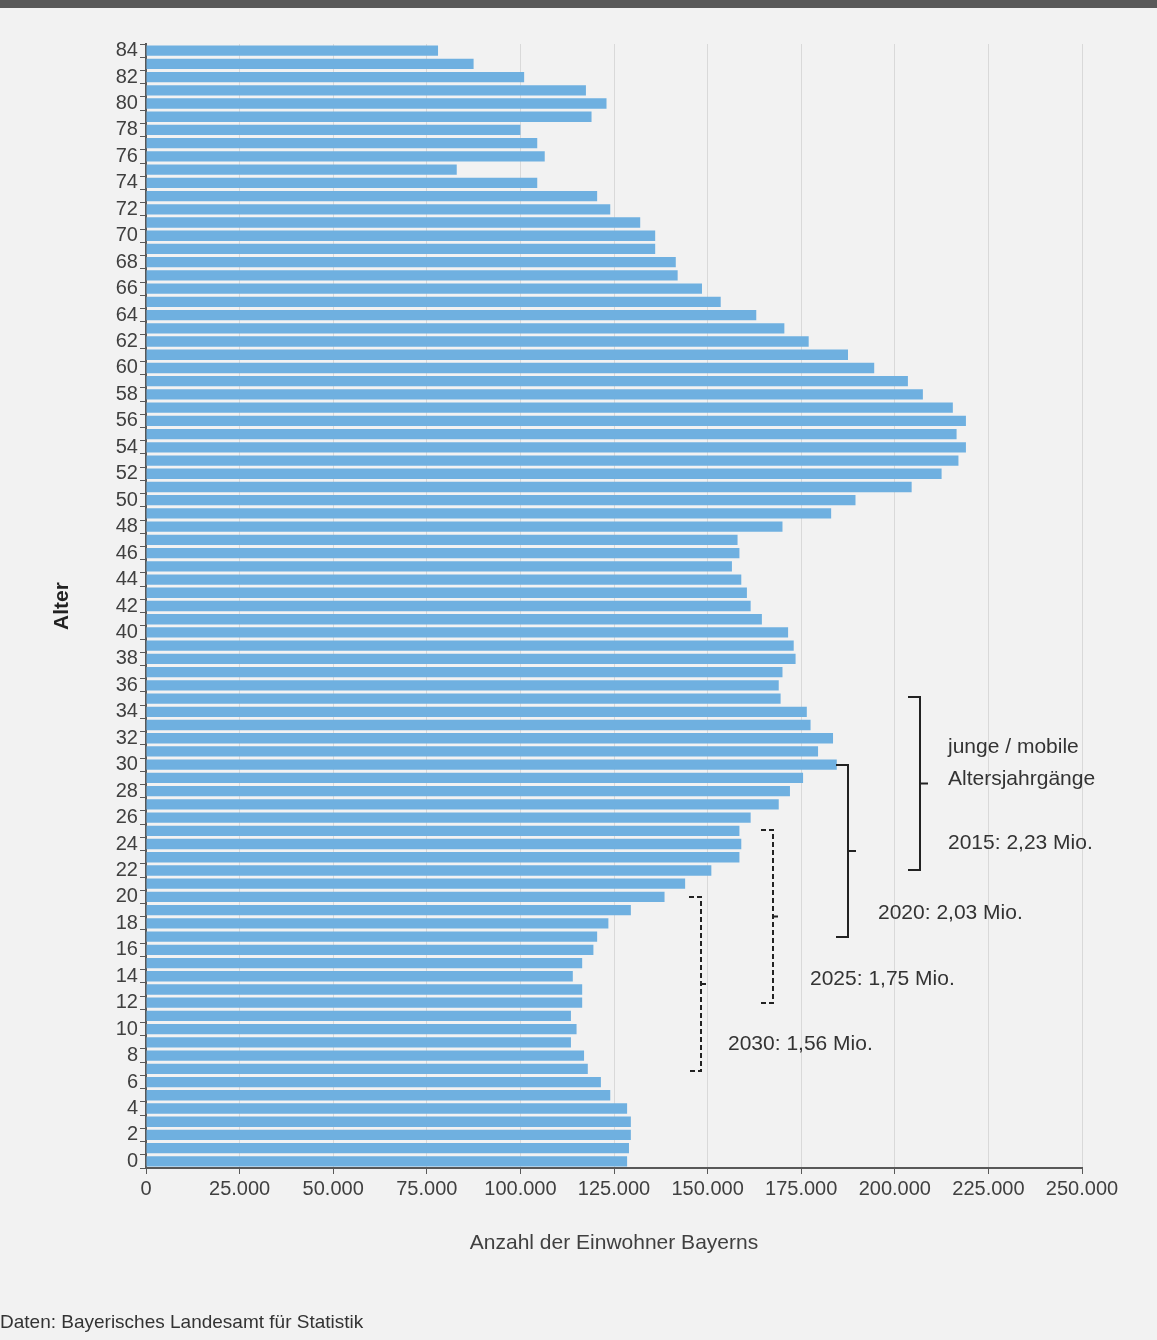  Describe the element at coordinates (146, 1187) in the screenshot. I see `x-tick-label: 0` at that location.